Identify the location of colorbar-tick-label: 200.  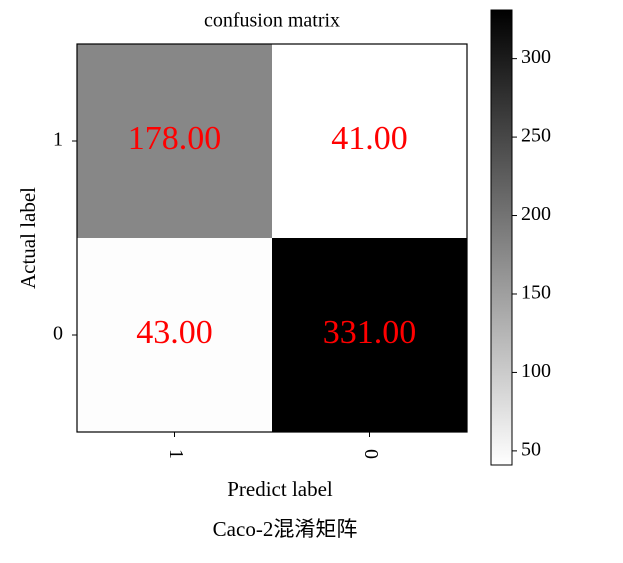
(536, 214).